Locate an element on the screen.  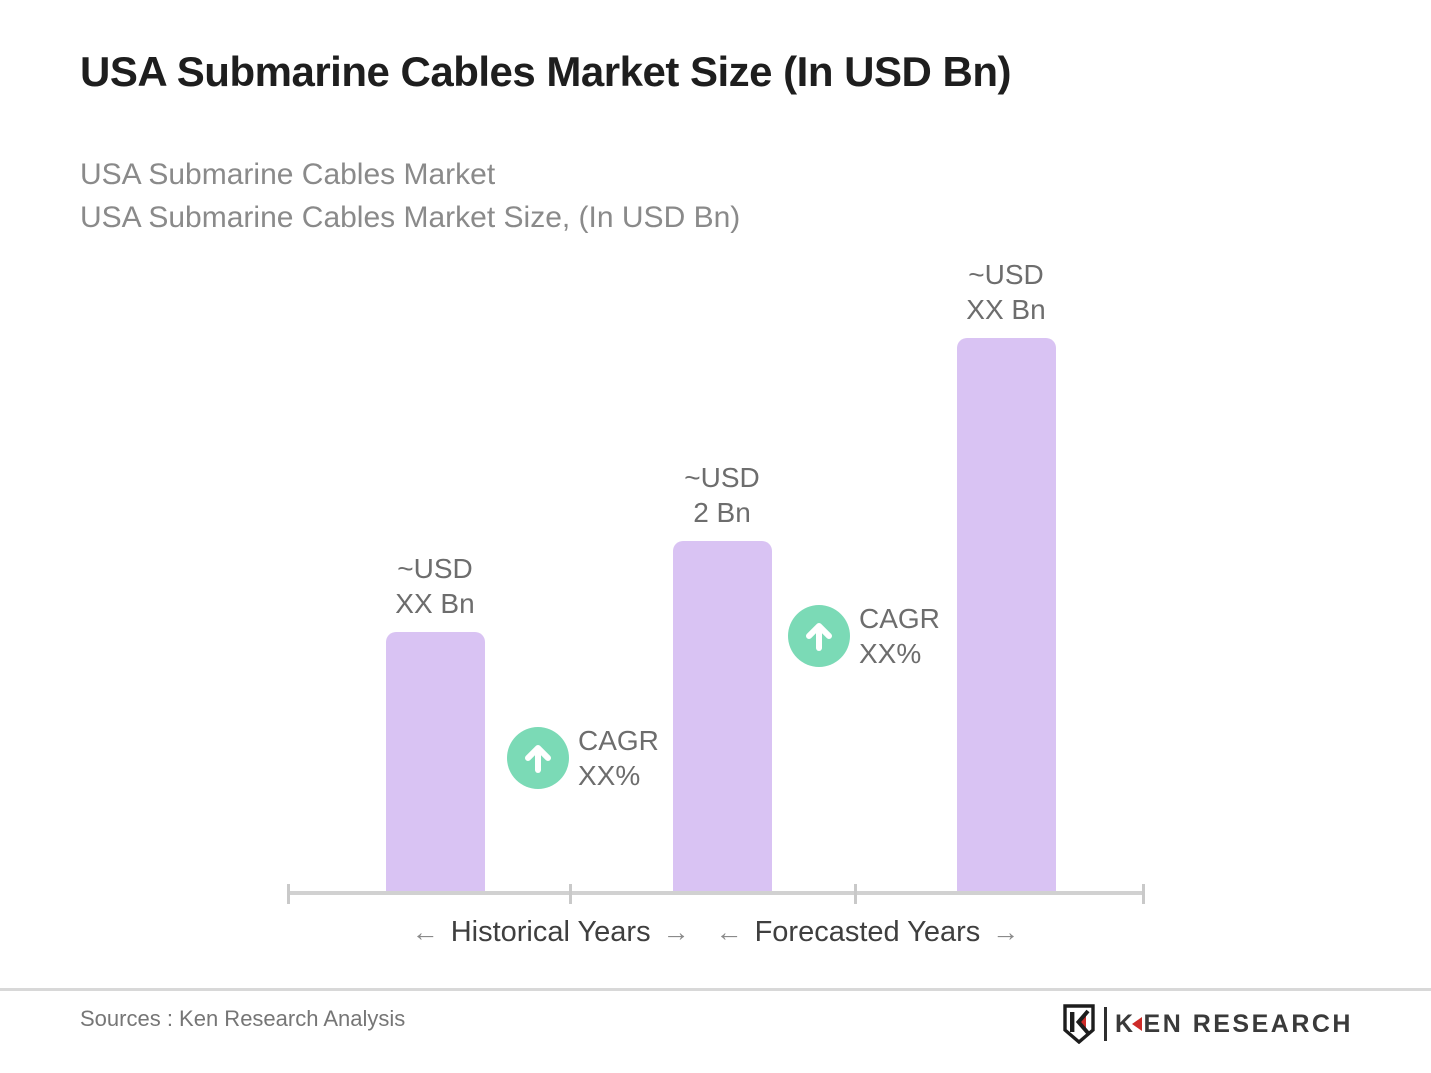
bar-historical is located at coordinates (435, 763).